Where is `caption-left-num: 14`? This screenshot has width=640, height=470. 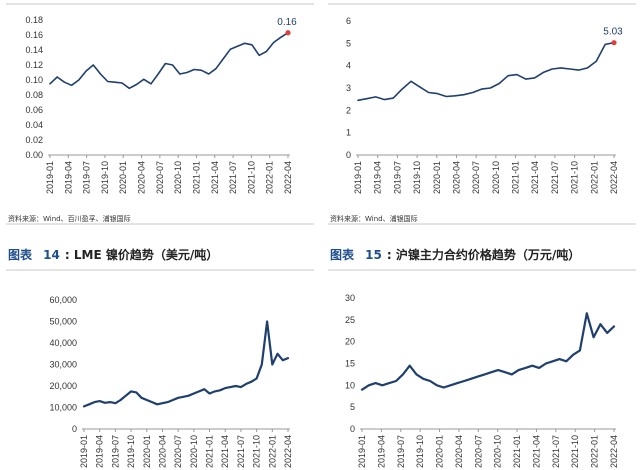
caption-left-num: 14 is located at coordinates (51, 255).